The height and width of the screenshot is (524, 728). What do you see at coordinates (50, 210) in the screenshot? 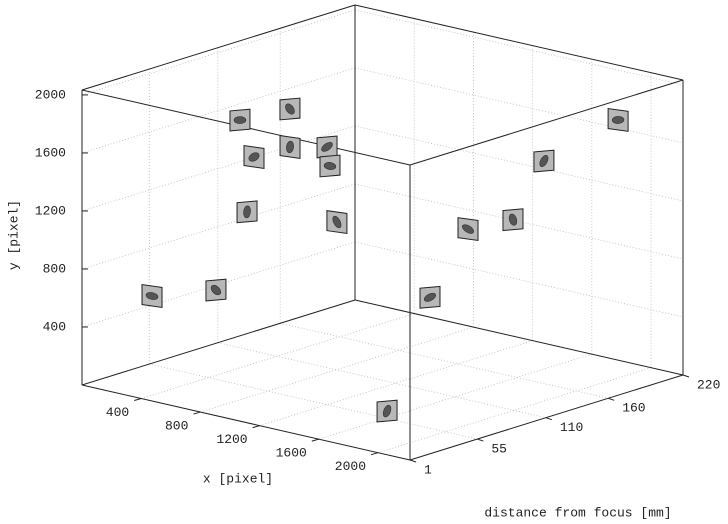
I see `y-tick-label: 1200` at bounding box center [50, 210].